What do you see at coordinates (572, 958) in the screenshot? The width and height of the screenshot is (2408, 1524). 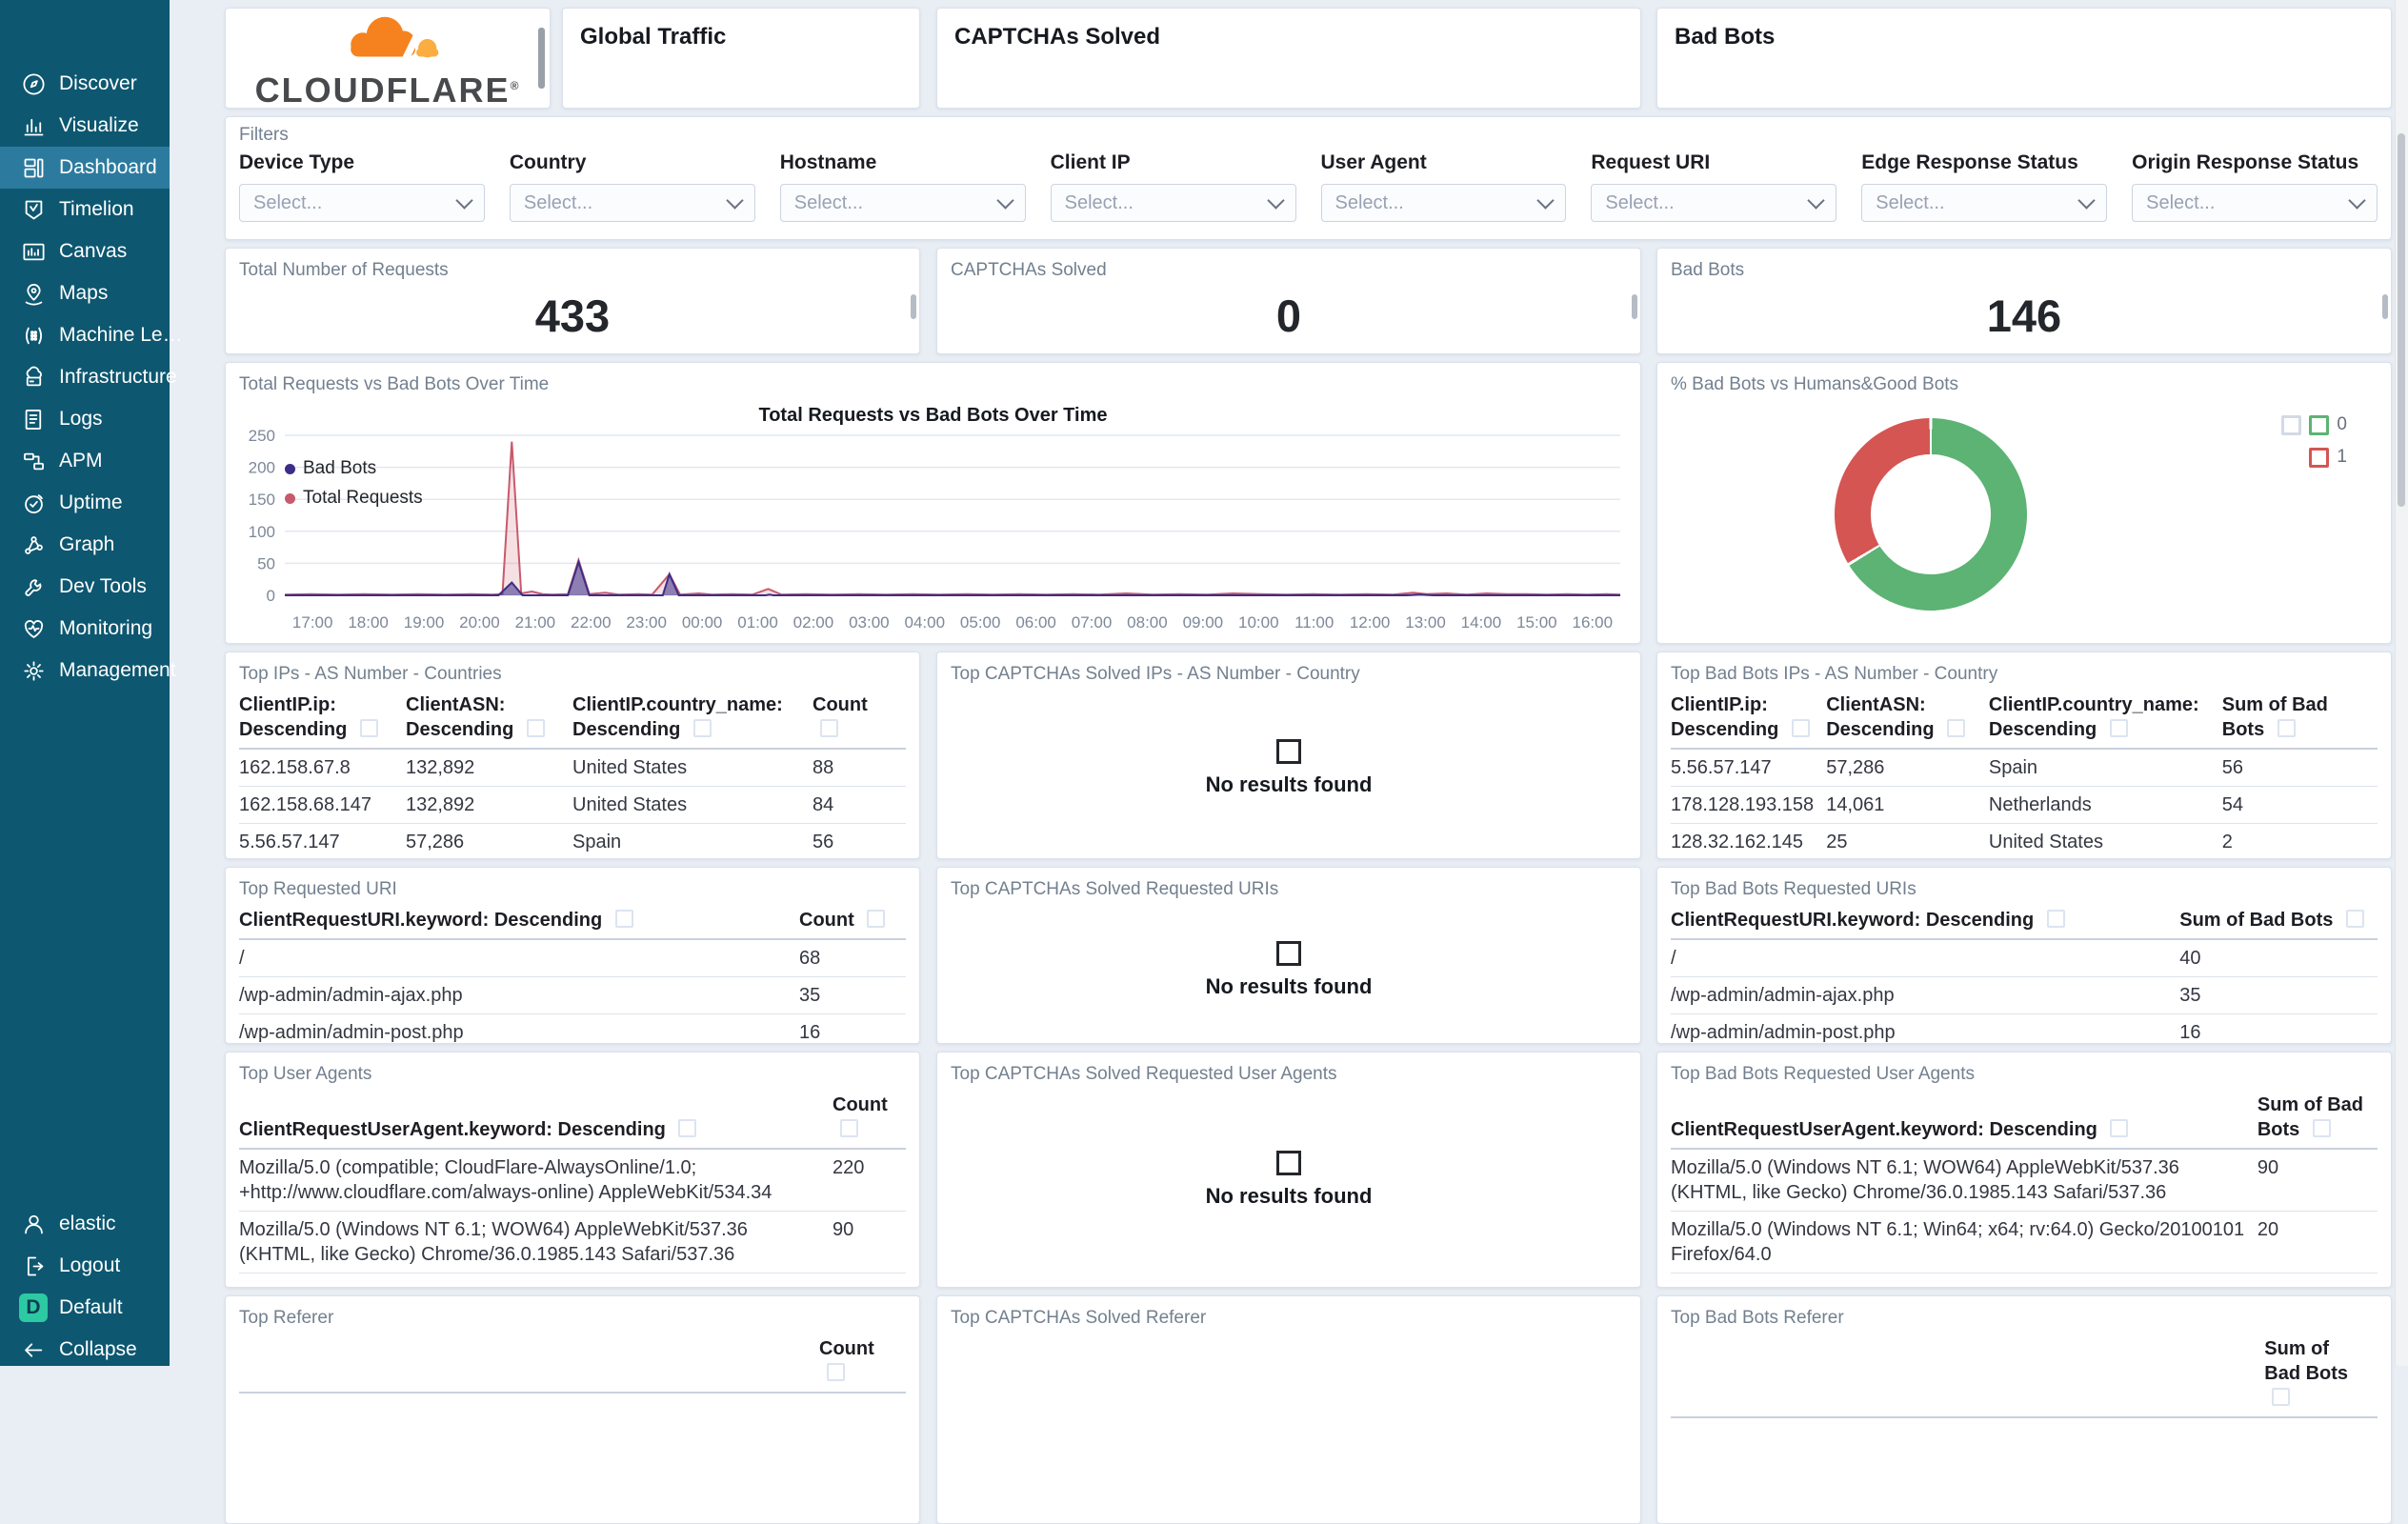 I see `table-row: / 68` at bounding box center [572, 958].